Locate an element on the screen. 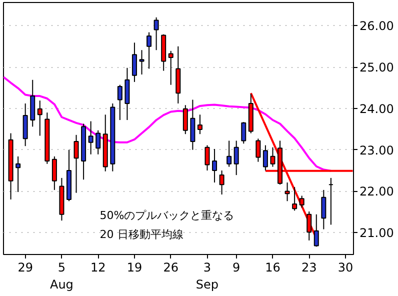  x-tick-label: 12 is located at coordinates (98, 267).